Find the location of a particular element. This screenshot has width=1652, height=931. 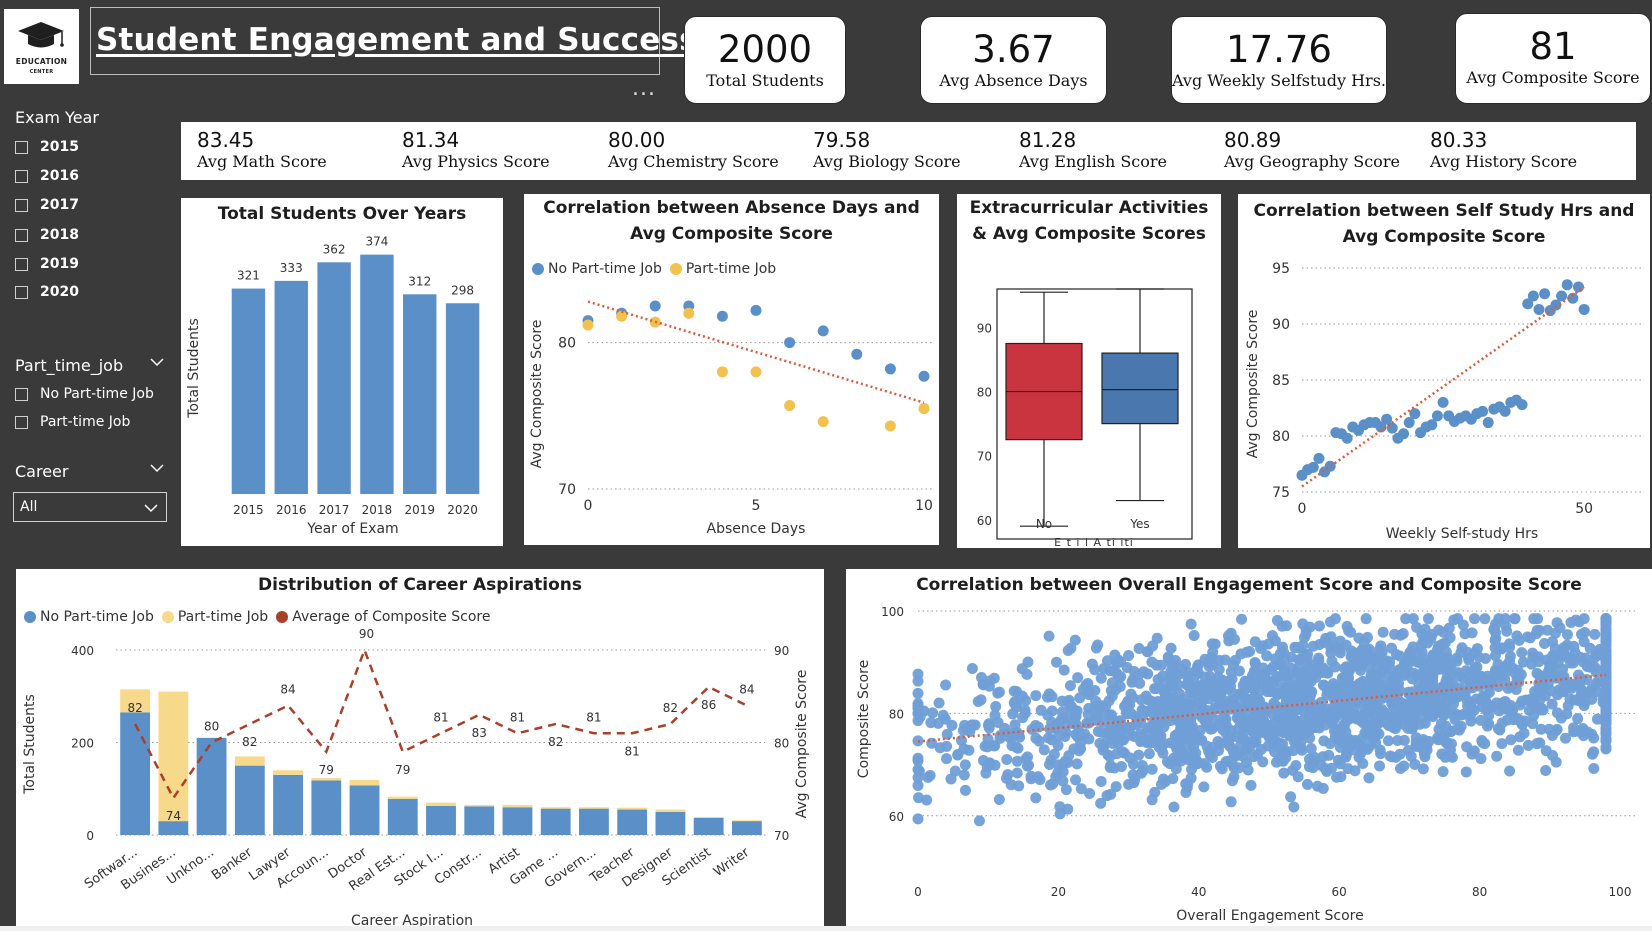

subject-biology: 79.58 Avg Biology Score is located at coordinates (887, 150).